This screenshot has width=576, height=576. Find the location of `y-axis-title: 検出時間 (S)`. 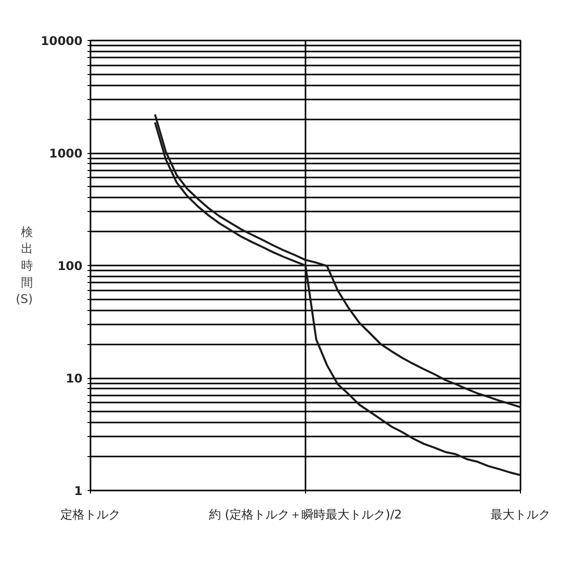

y-axis-title: 検出時間 (S) is located at coordinates (24, 265).